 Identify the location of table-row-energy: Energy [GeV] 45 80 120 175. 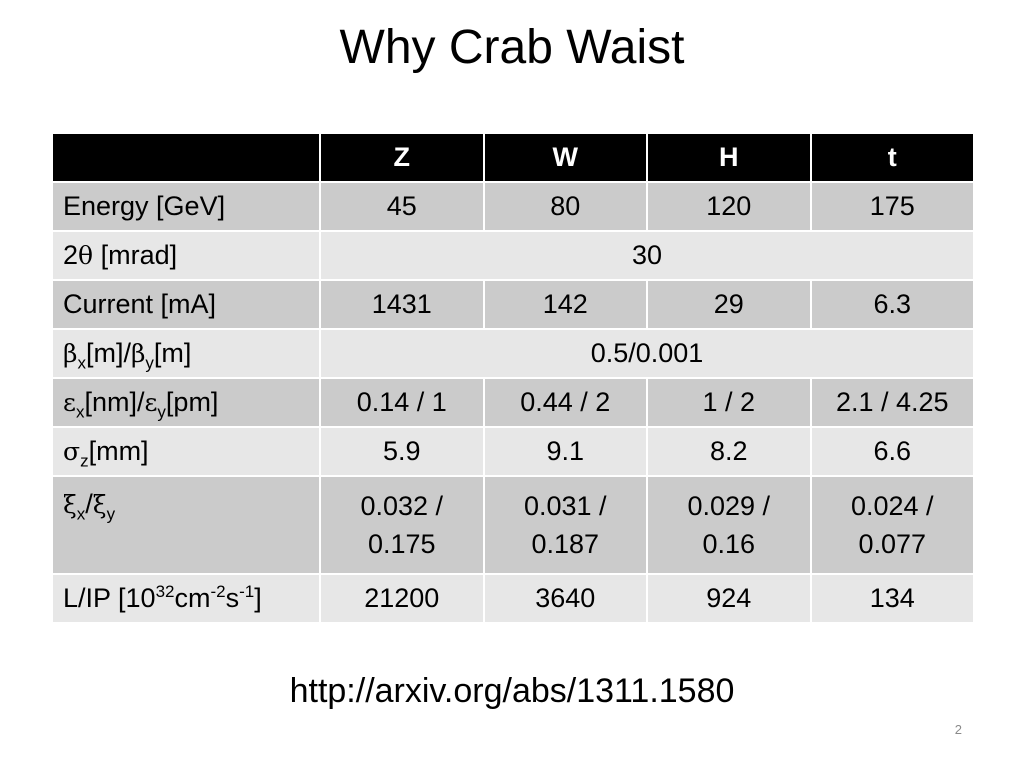
(513, 206).